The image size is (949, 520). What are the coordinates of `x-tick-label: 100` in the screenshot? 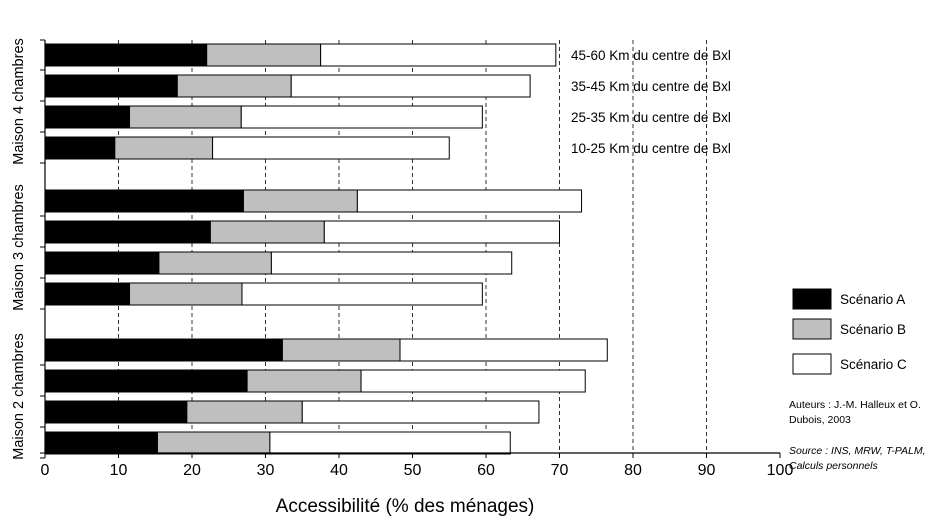 It's located at (780, 470).